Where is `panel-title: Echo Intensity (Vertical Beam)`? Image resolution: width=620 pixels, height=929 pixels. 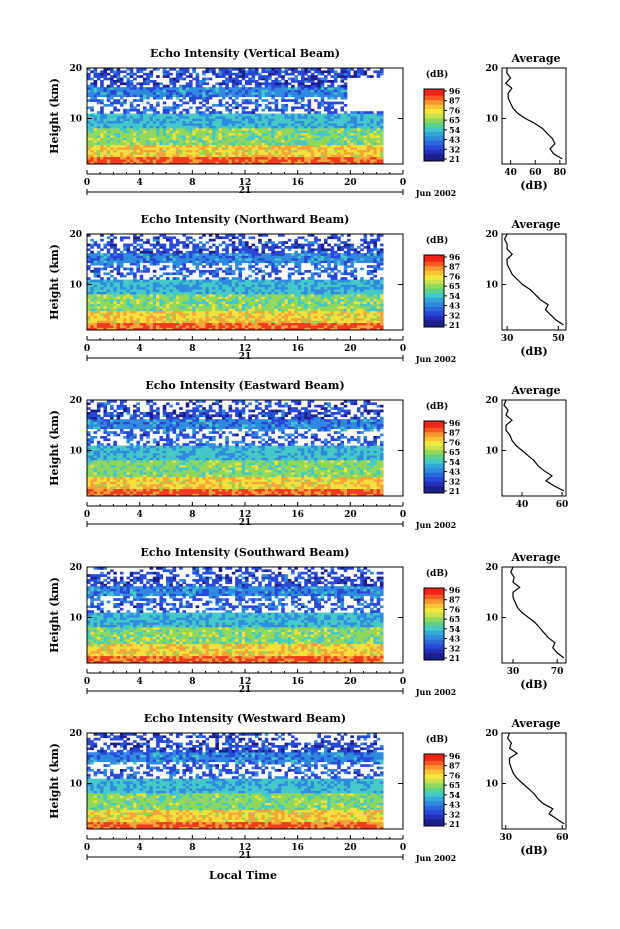
panel-title: Echo Intensity (Vertical Beam) is located at coordinates (245, 53).